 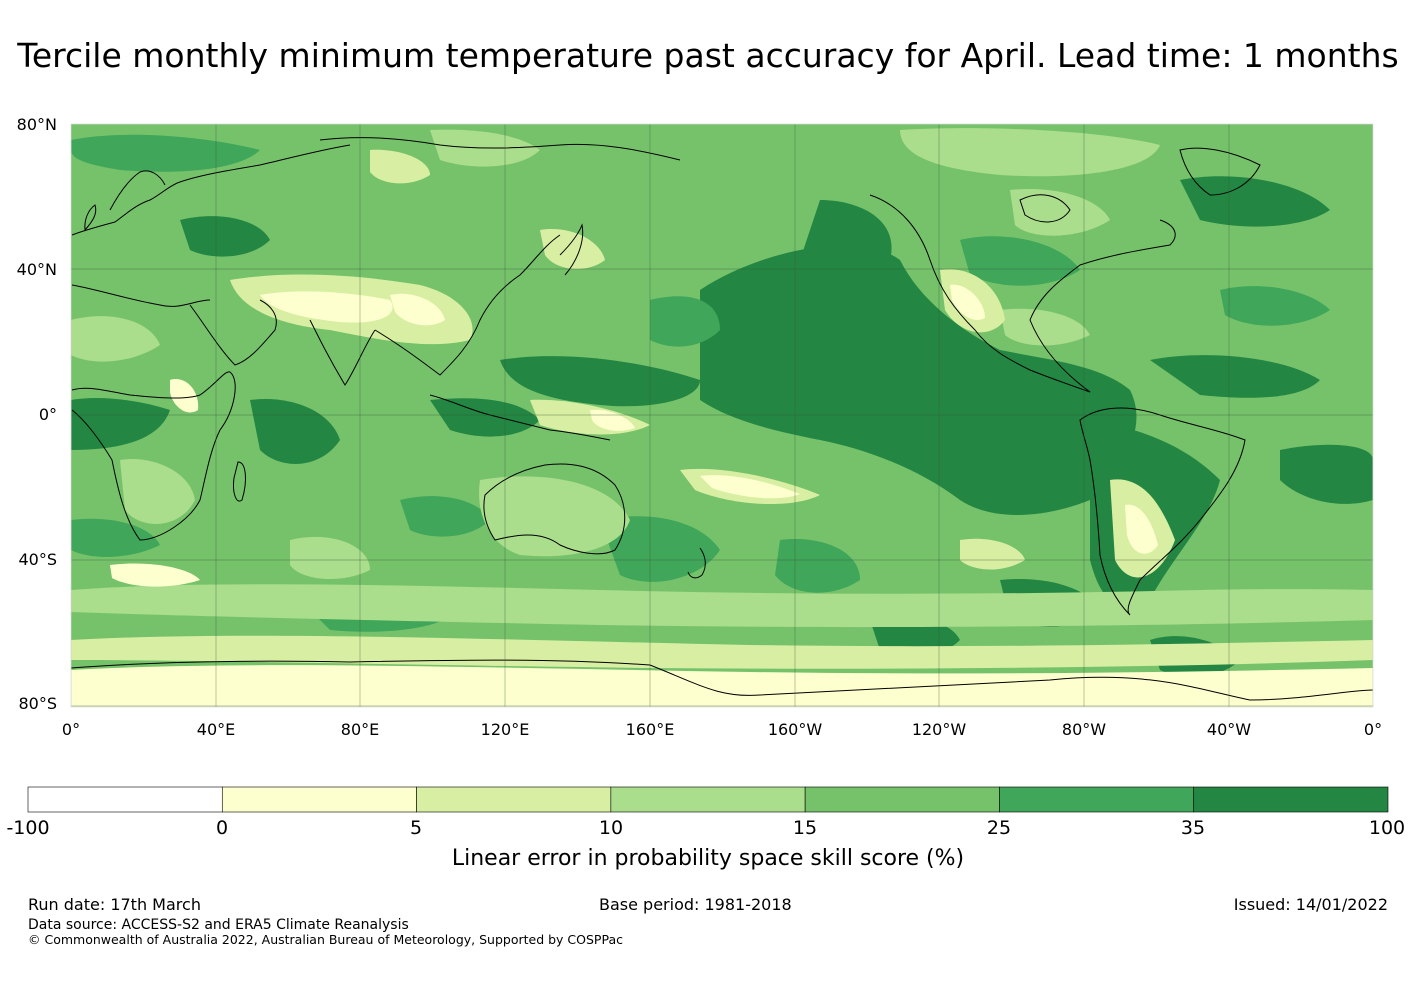 I want to click on lon-label-80w: 80°W, so click(x=1084, y=729).